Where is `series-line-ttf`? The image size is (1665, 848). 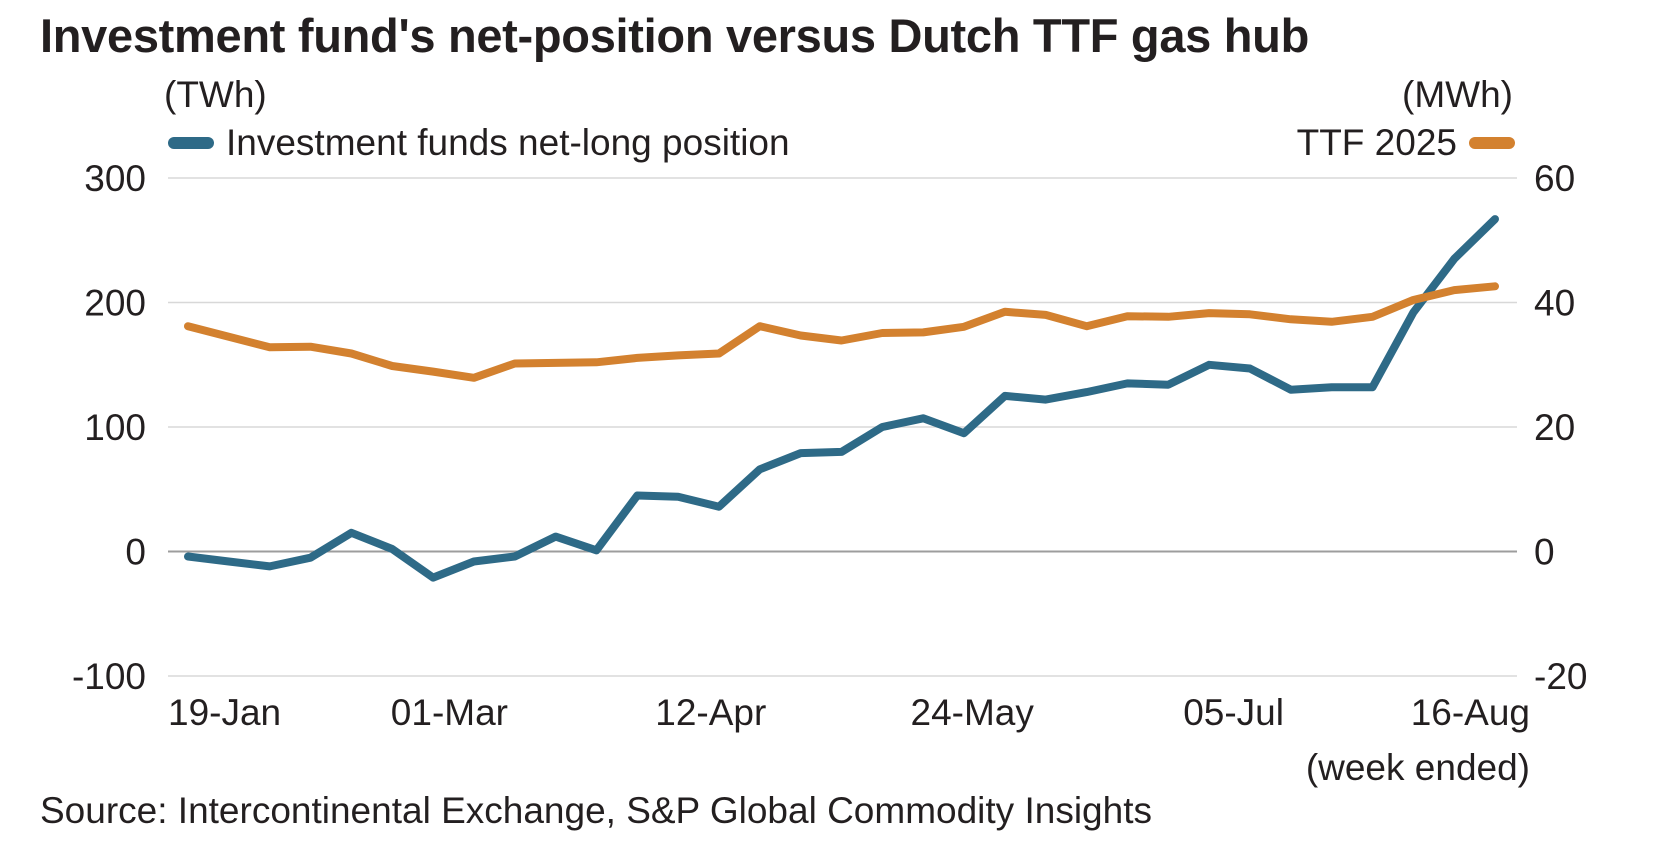 series-line-ttf is located at coordinates (841, 332).